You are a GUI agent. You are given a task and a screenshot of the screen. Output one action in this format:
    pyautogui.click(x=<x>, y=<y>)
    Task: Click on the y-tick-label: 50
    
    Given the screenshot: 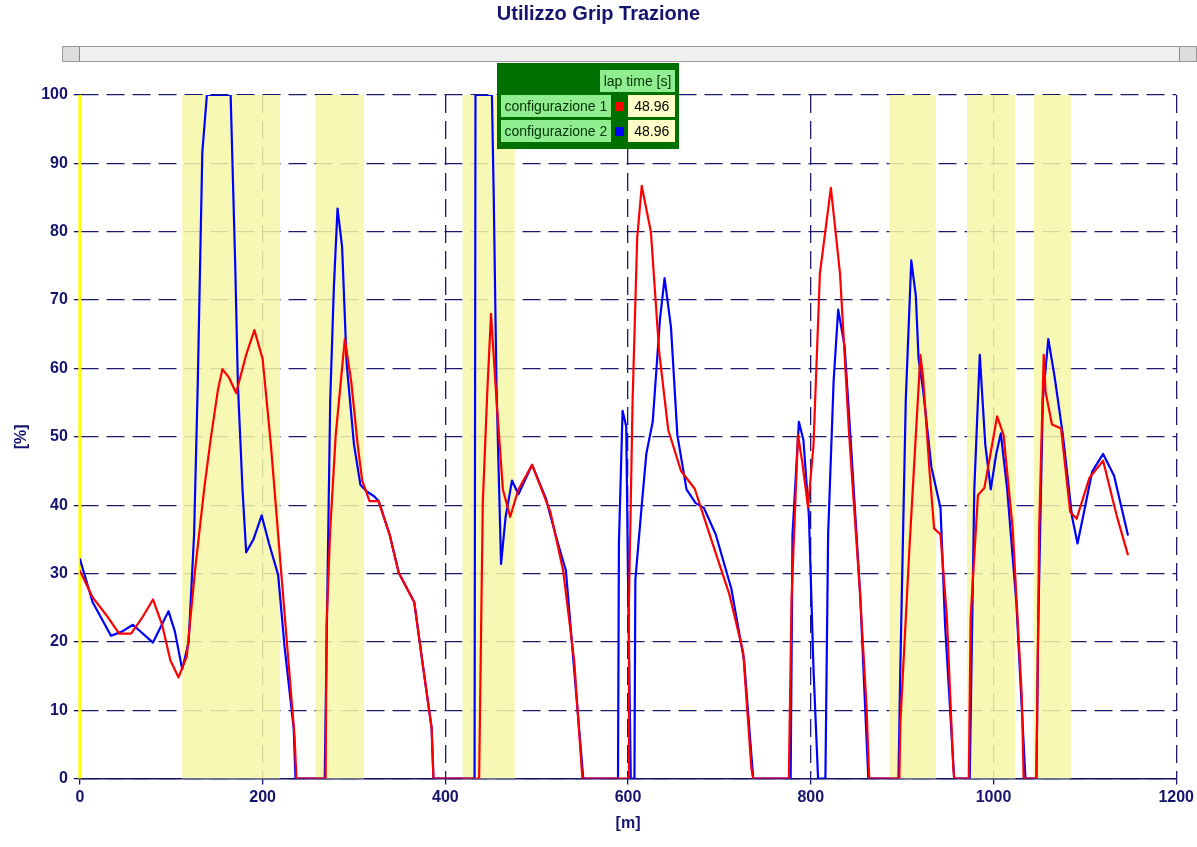 What is the action you would take?
    pyautogui.click(x=59, y=436)
    